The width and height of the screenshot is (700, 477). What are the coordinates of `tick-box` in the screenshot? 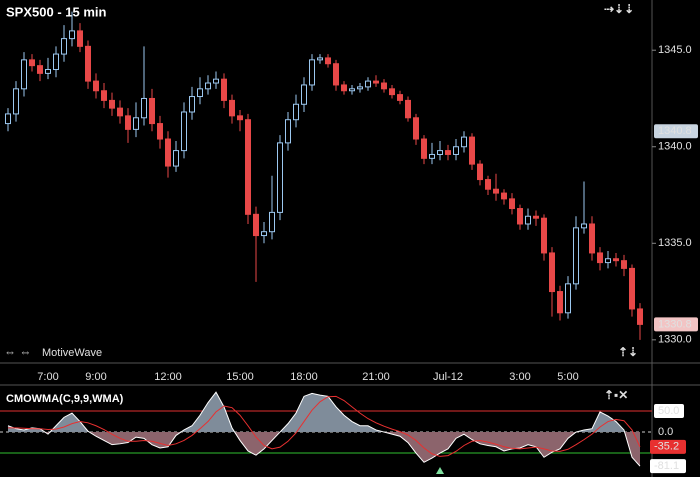 It's located at (669, 411).